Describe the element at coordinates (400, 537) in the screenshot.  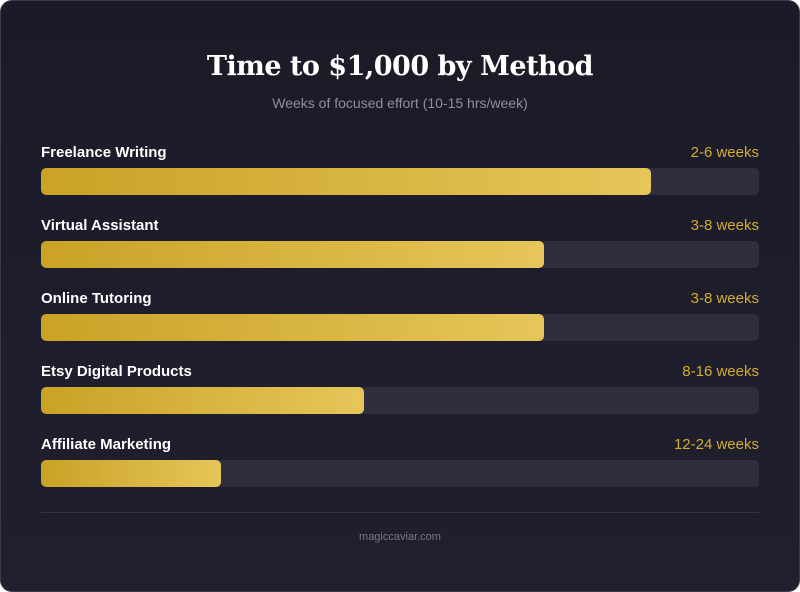
I see `footer-source: magiccaviar.com` at that location.